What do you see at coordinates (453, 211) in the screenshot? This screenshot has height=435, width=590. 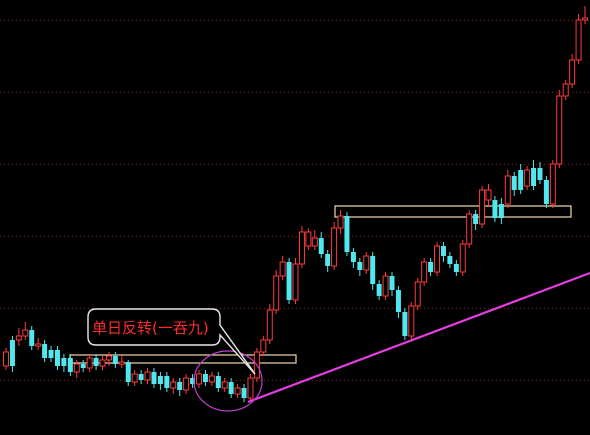 I see `resistance-box` at bounding box center [453, 211].